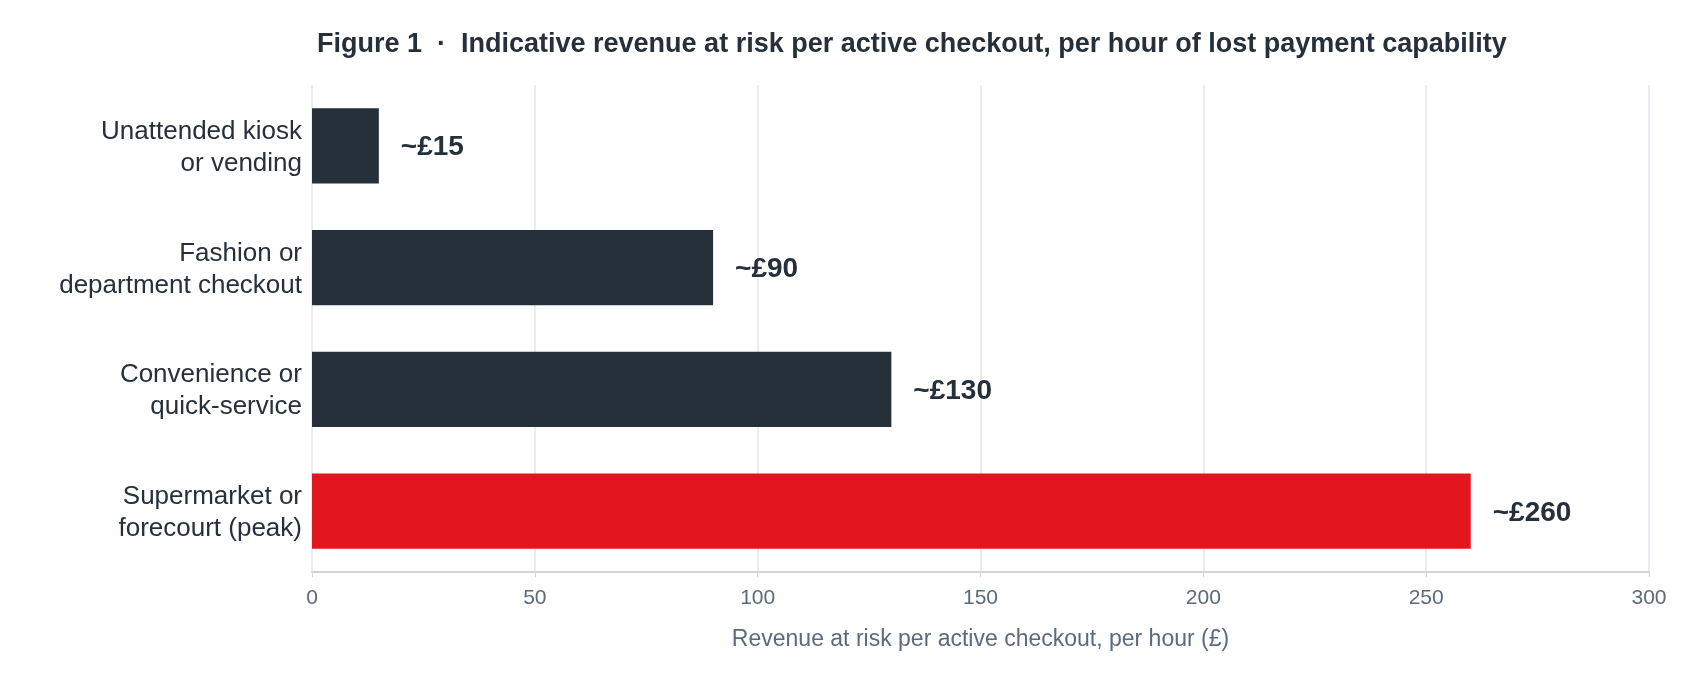 This screenshot has width=1700, height=680. I want to click on y-tick-label: Supermarket or forecourt (peak), so click(210, 511).